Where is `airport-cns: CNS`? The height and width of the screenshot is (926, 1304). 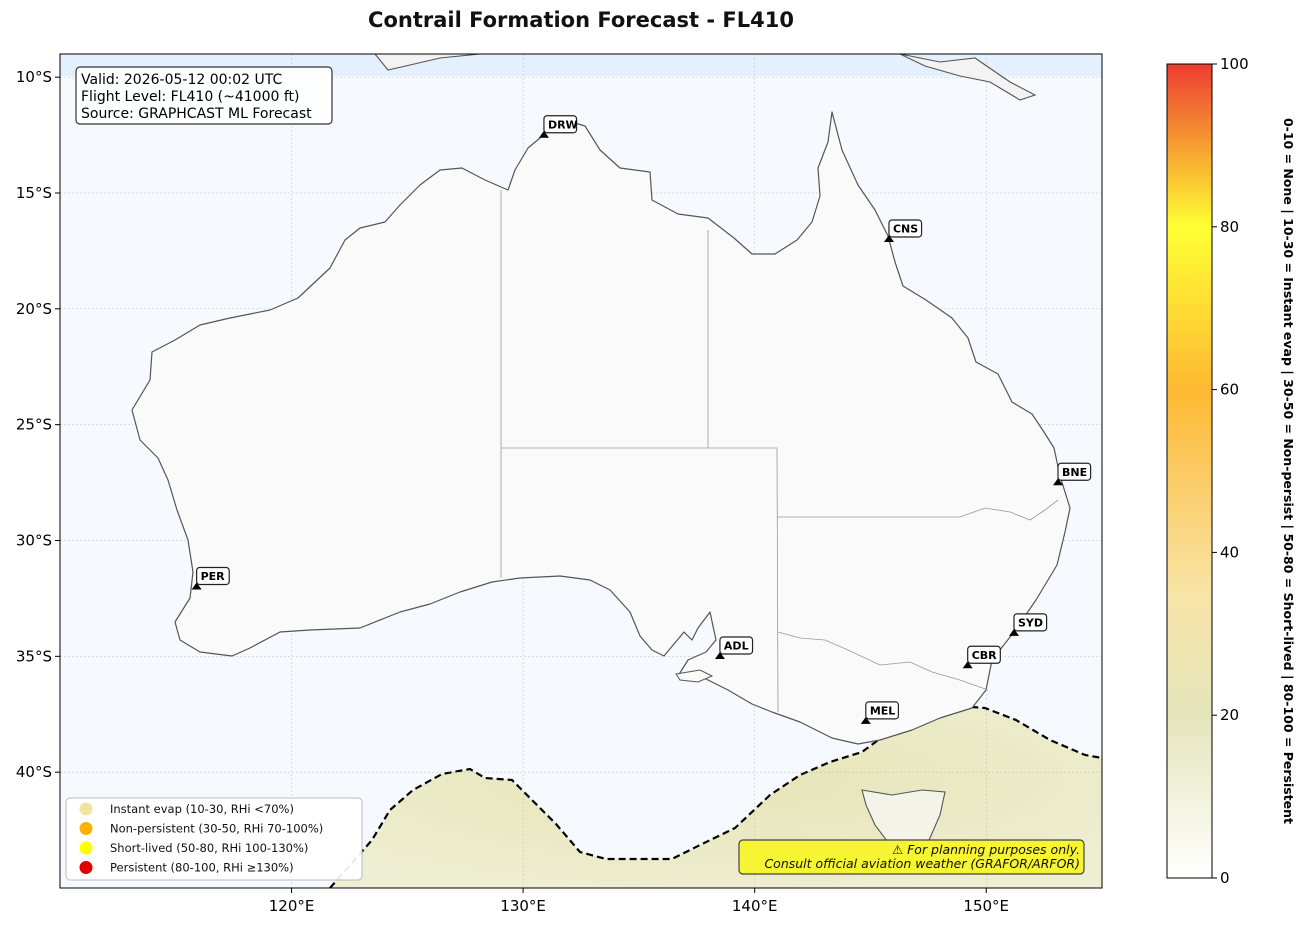
airport-cns: CNS is located at coordinates (903, 231).